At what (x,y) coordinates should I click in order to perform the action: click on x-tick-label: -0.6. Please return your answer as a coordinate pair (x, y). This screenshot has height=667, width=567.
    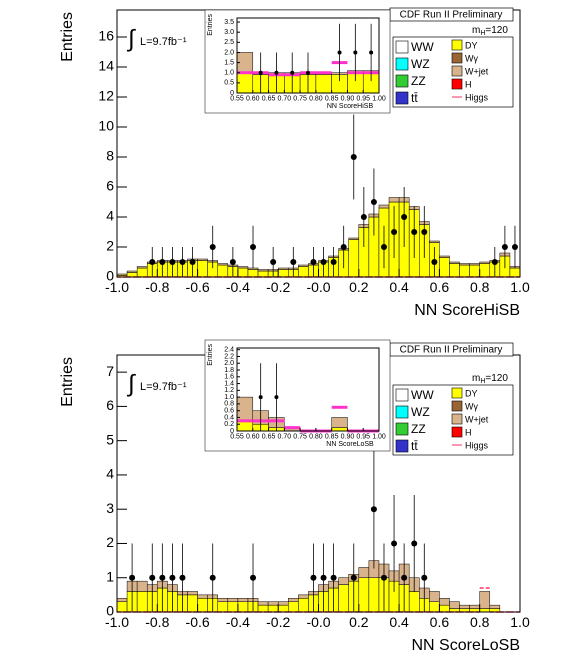
    Looking at the image, I should click on (198, 622).